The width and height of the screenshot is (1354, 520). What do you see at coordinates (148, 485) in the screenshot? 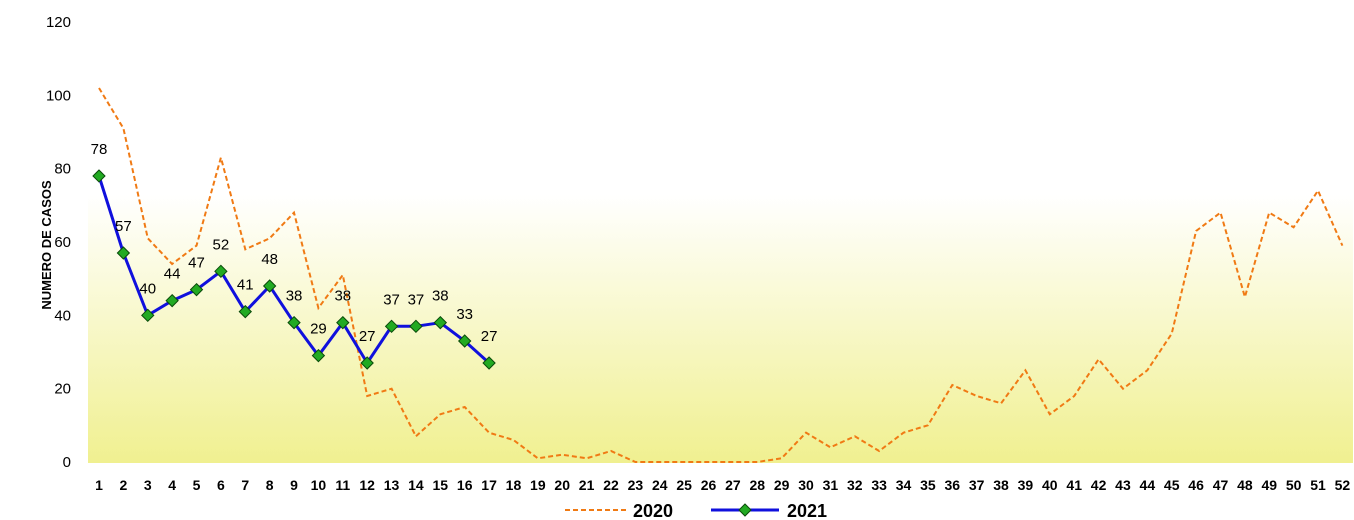
I see `x-tick-label: 3` at bounding box center [148, 485].